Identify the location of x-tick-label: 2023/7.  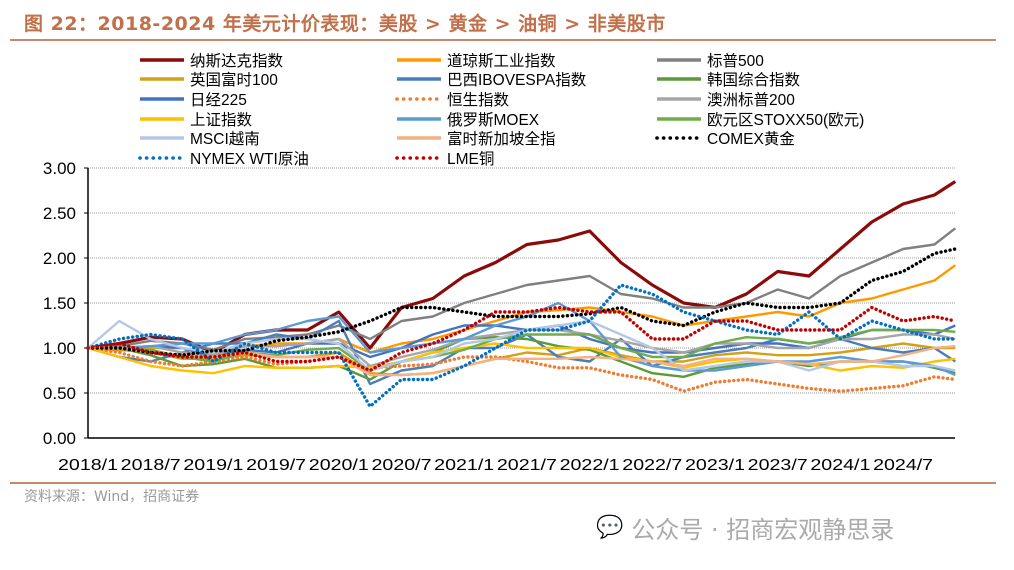
(778, 465).